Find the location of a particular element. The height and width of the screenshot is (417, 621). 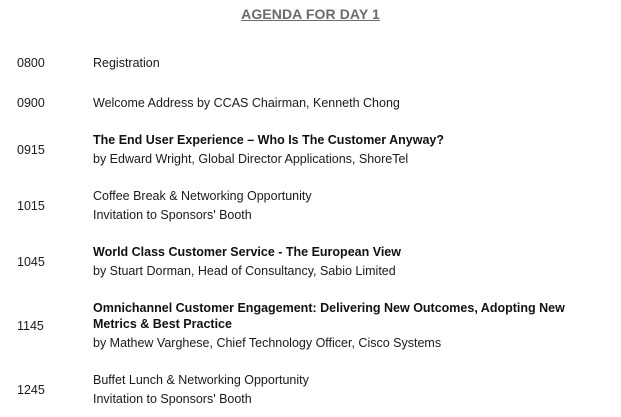

agenda-item-title: Coffee Break & Networking Opportunity is located at coordinates (202, 196).